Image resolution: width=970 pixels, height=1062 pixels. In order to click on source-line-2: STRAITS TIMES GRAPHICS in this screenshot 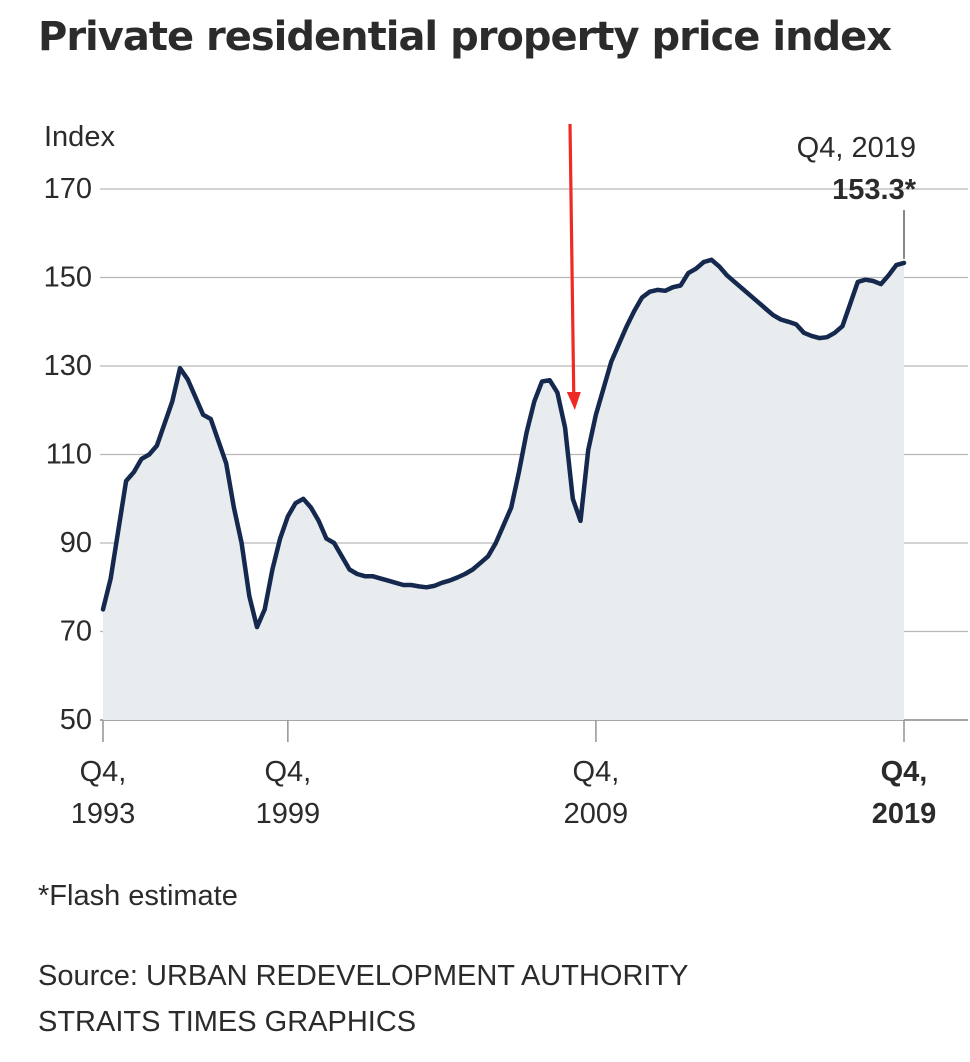, I will do `click(227, 1022)`.